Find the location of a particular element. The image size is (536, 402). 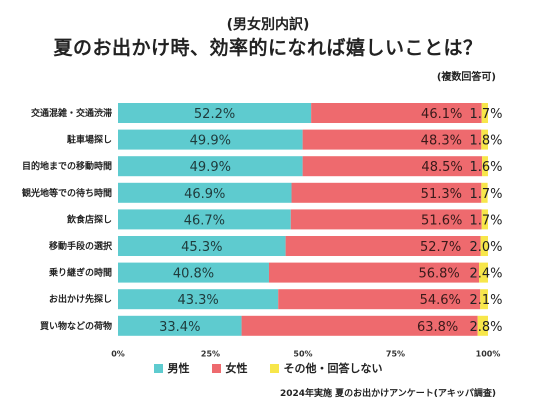

data-label: 52.2% is located at coordinates (214, 114).